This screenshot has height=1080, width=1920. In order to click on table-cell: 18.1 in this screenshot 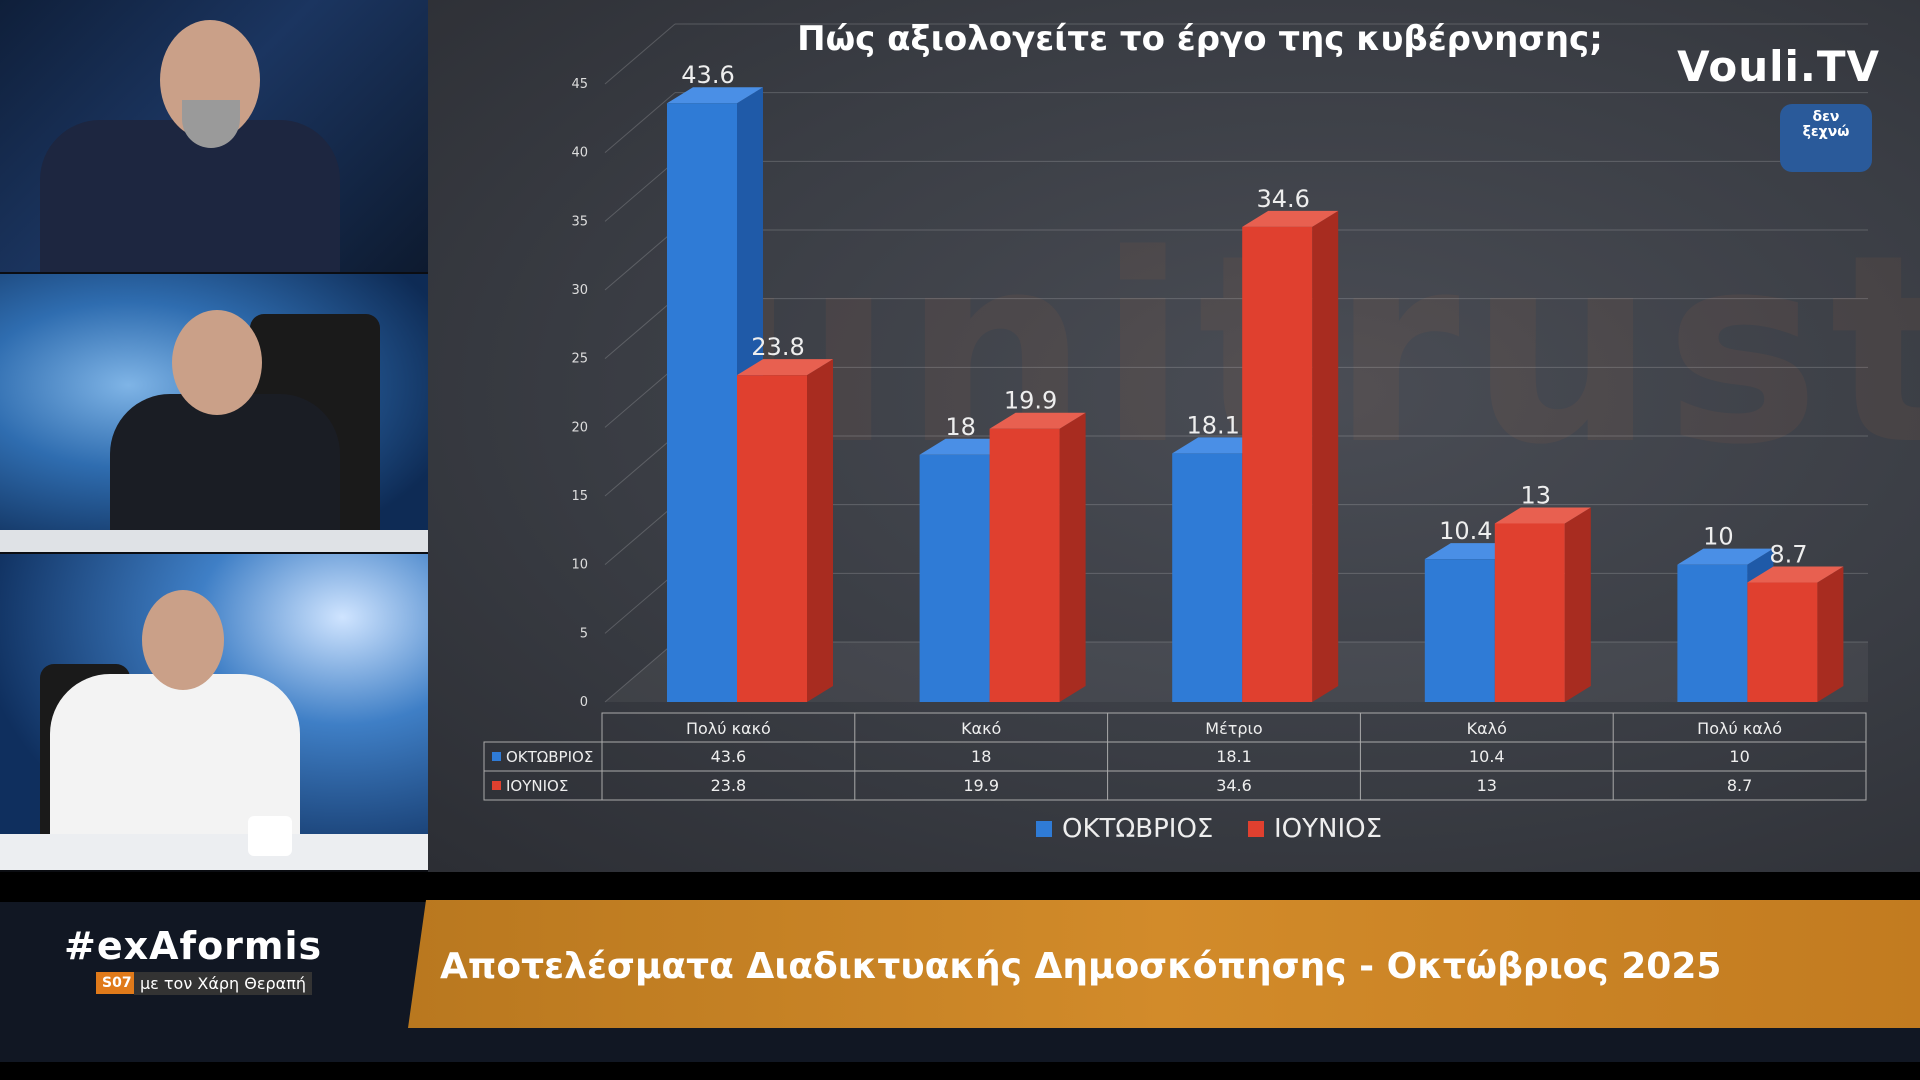, I will do `click(1234, 756)`.